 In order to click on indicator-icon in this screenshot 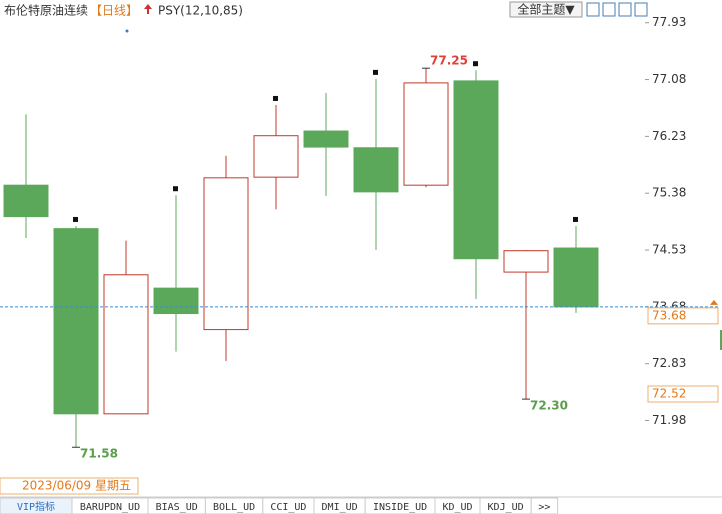, I will do `click(148, 9)`.